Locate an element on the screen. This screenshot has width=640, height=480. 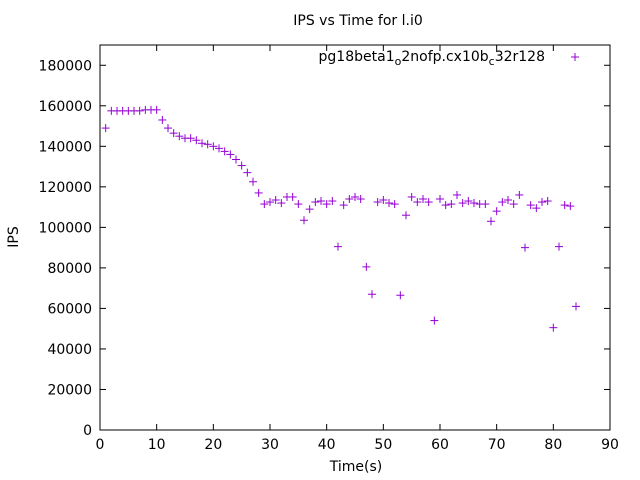
x-axis-label: Time(s) is located at coordinates (355, 467).